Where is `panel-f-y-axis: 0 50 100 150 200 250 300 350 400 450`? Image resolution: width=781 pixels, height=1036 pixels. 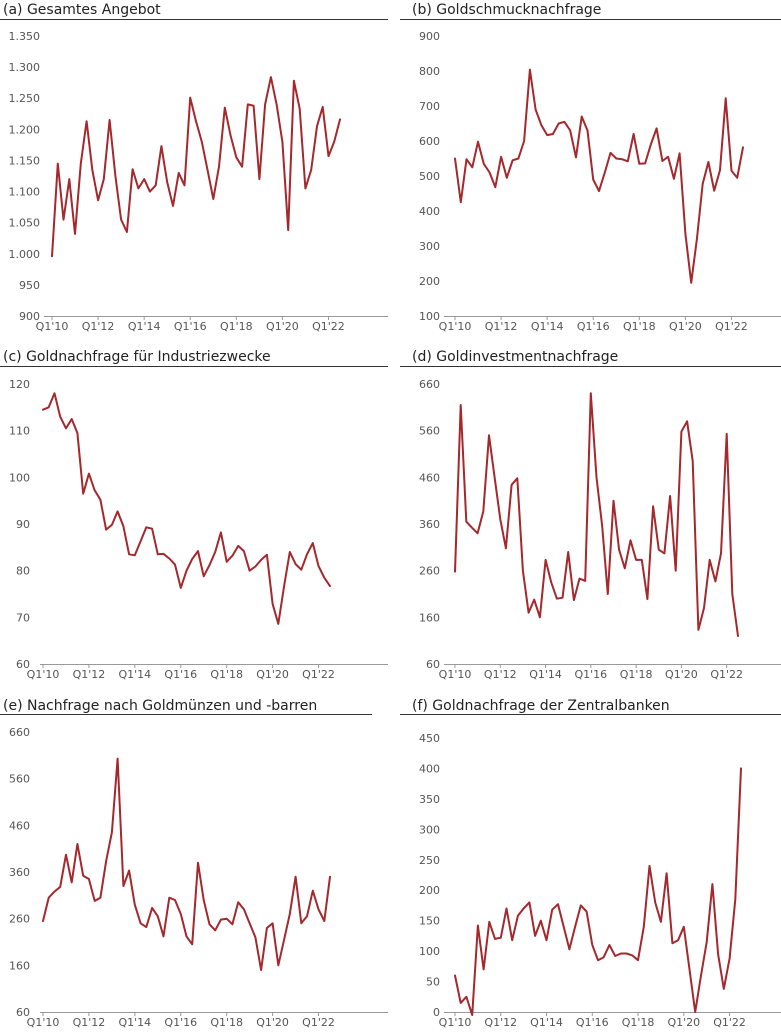 panel-f-y-axis: 0 50 100 150 200 250 300 350 400 450 is located at coordinates (429, 875).